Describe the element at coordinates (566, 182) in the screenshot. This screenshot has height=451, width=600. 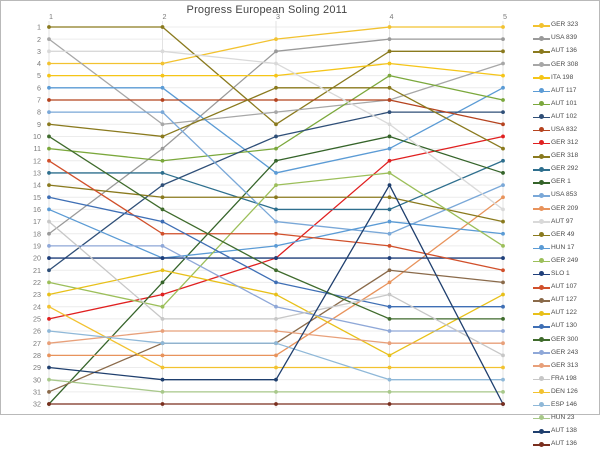
I see `legend-item: GER 1` at that location.